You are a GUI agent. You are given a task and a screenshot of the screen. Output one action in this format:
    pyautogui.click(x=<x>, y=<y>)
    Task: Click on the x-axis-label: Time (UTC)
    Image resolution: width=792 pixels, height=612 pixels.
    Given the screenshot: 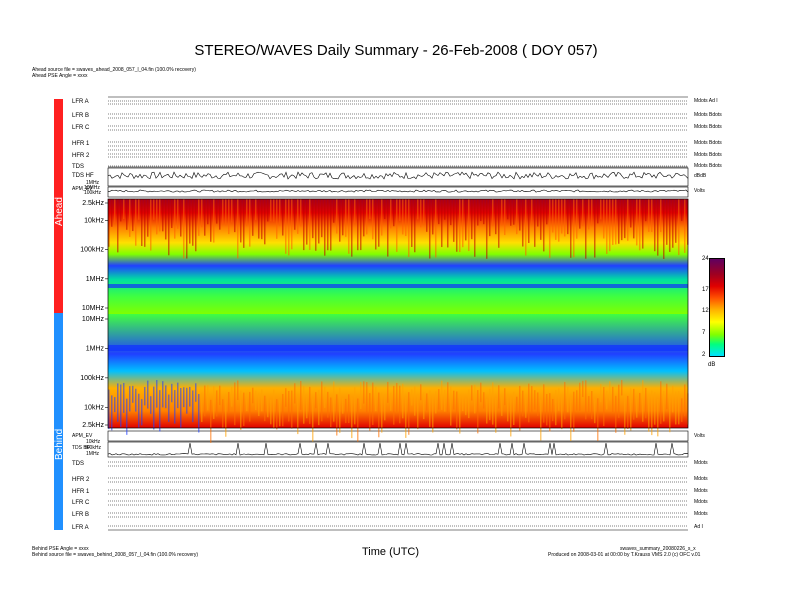 What is the action you would take?
    pyautogui.click(x=391, y=552)
    